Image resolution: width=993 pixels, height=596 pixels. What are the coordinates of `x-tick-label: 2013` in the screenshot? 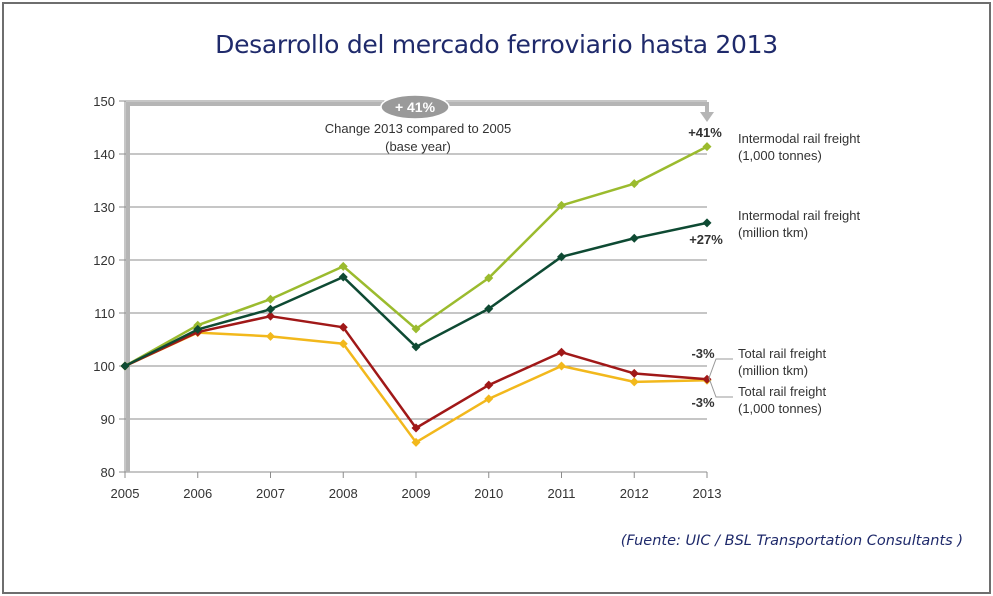 It's located at (707, 493).